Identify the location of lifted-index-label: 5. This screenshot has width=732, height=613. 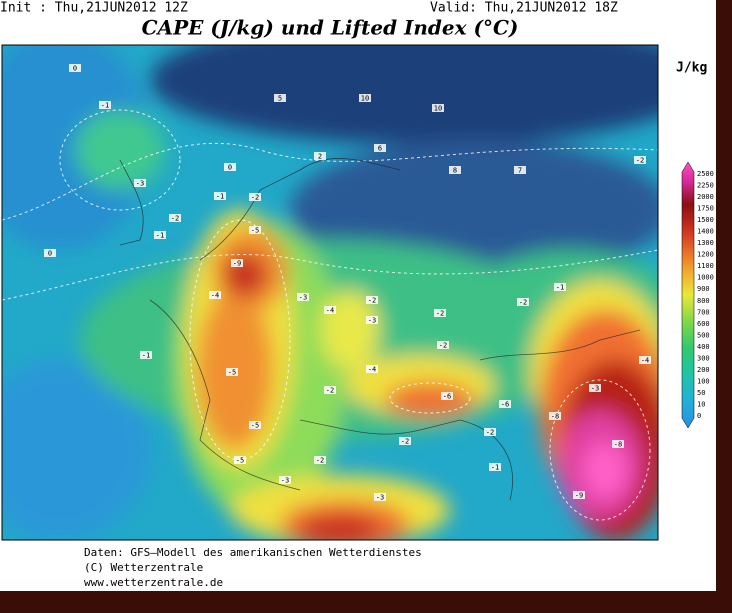
(280, 99).